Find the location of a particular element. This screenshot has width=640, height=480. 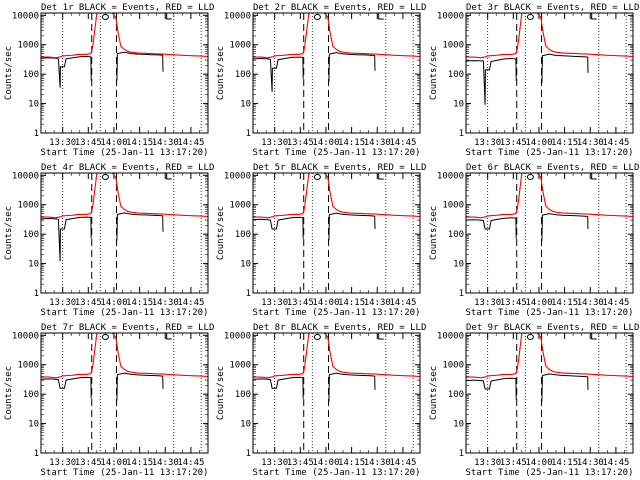

panel-title: Det 8r BLACK = Events, RED = LLD is located at coordinates (339, 328).